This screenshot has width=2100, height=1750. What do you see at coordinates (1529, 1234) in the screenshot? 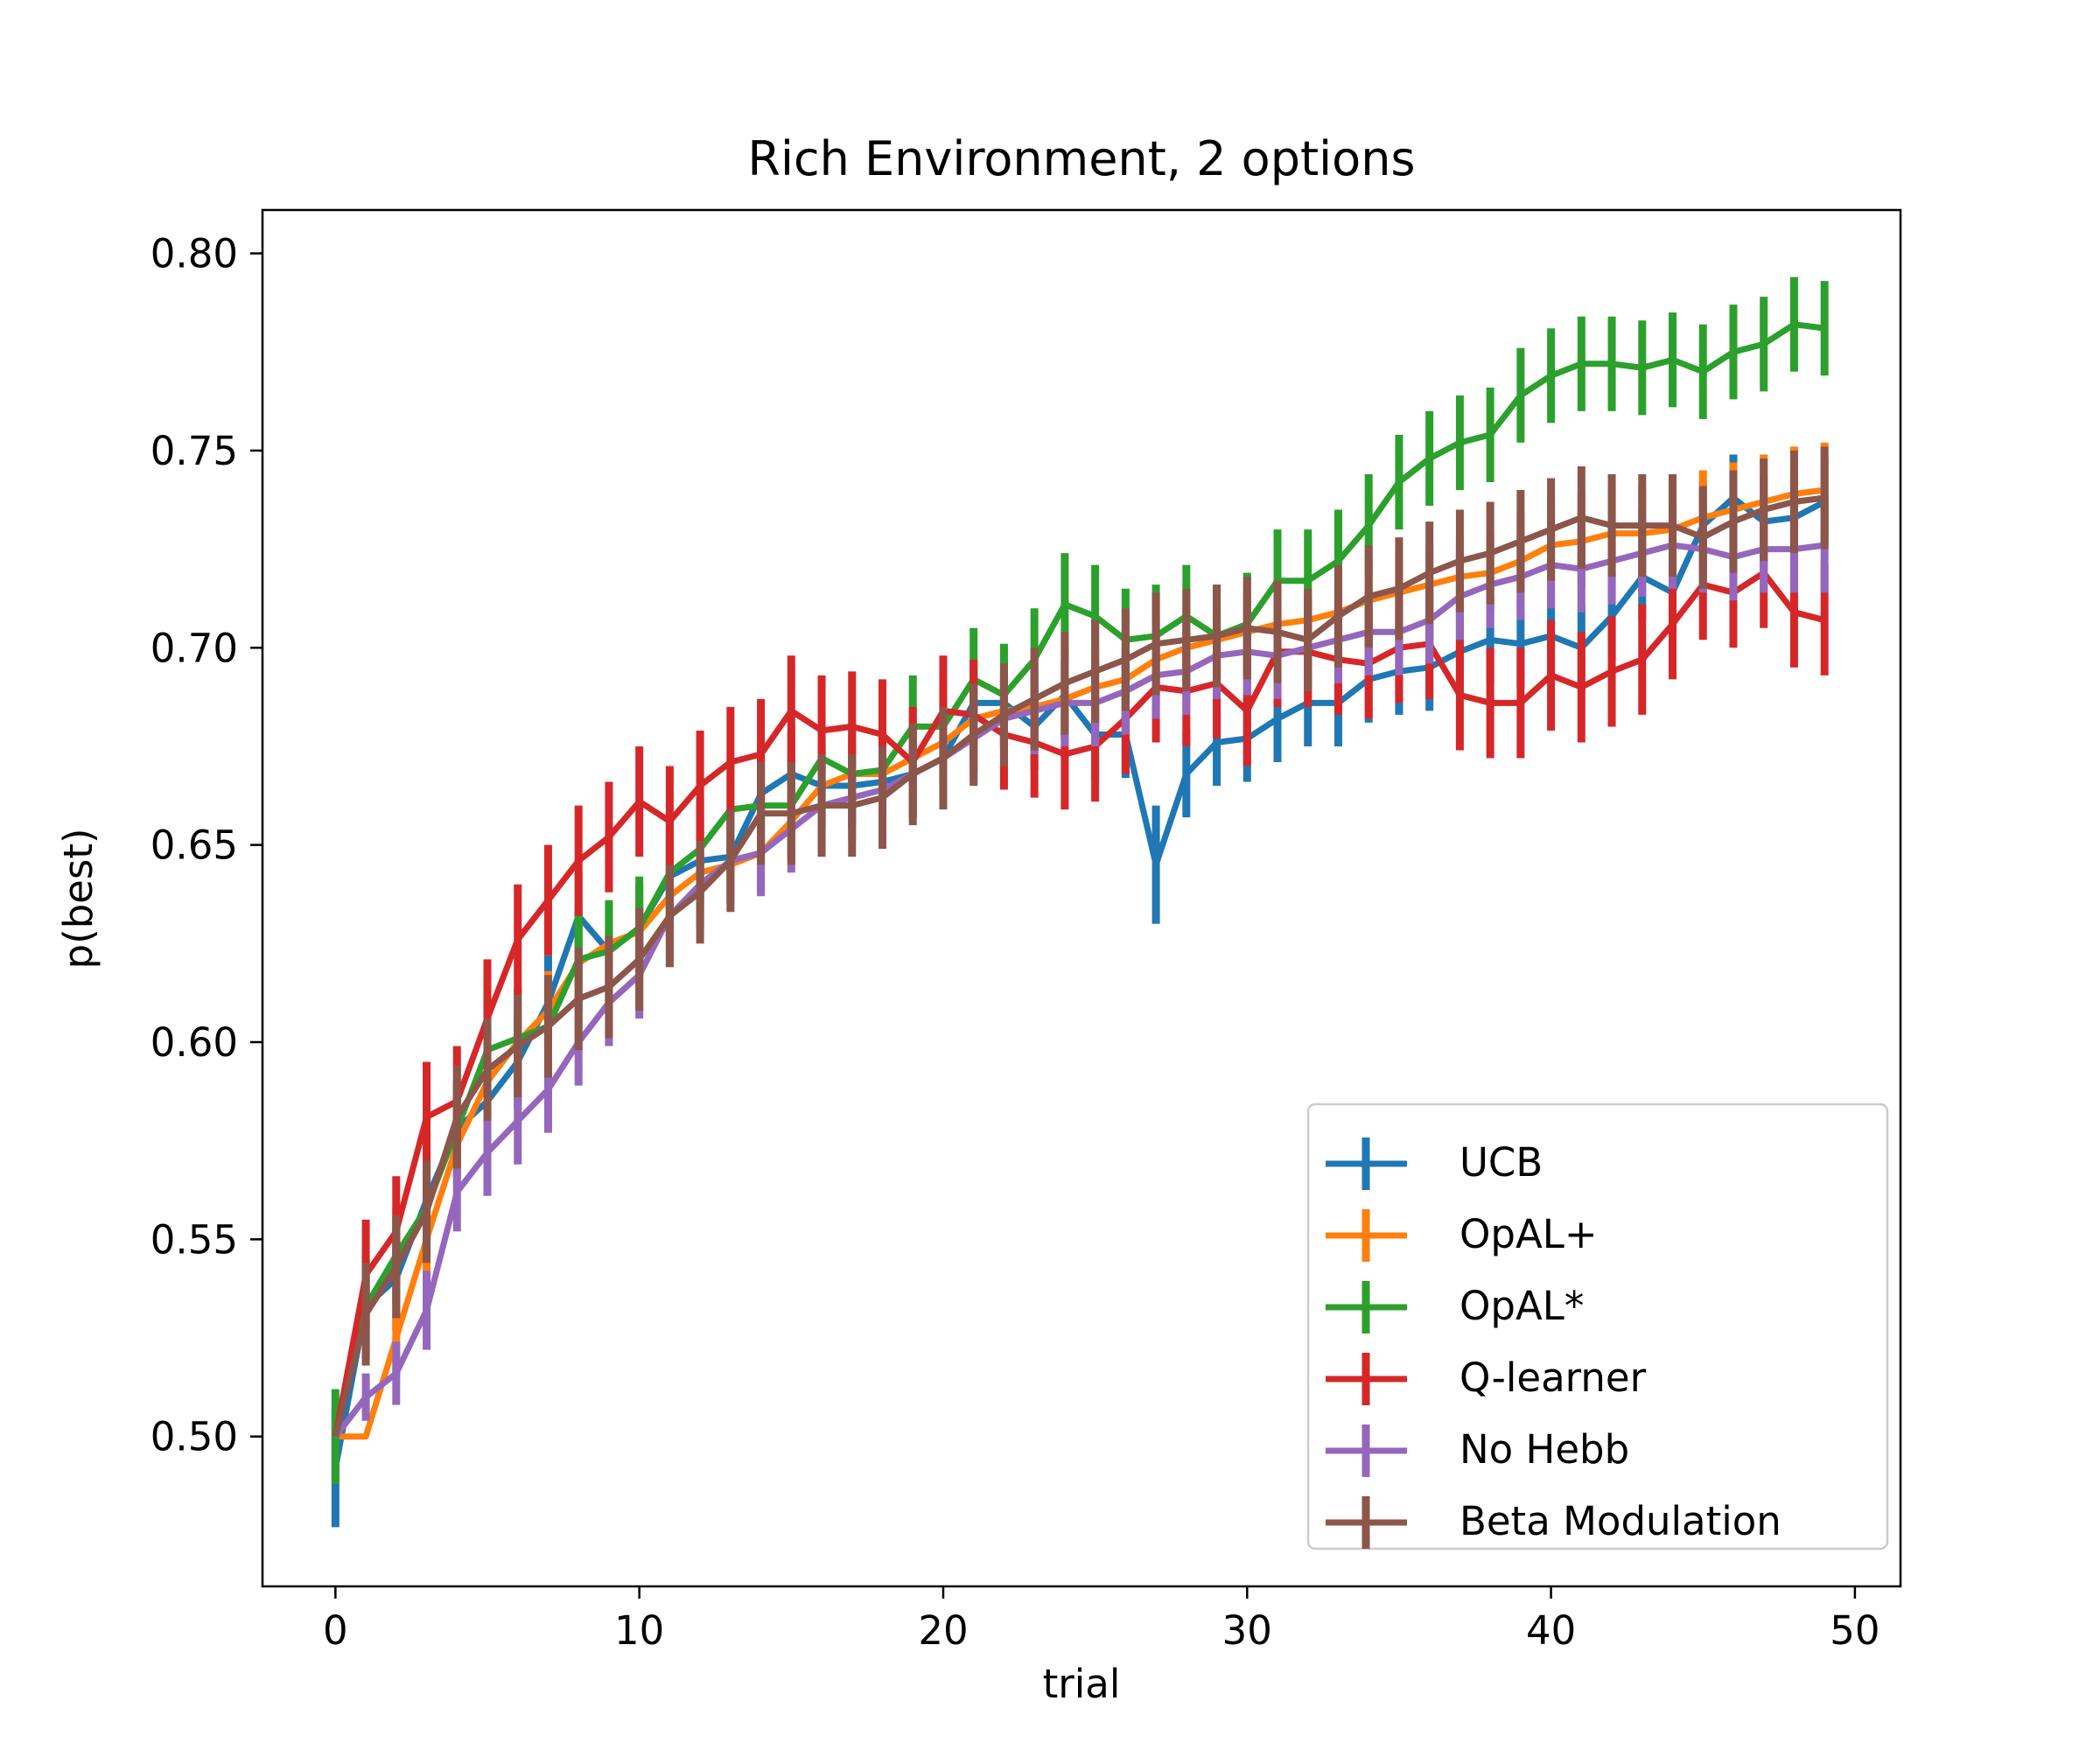
I see `legend-label: OpAL+` at bounding box center [1529, 1234].